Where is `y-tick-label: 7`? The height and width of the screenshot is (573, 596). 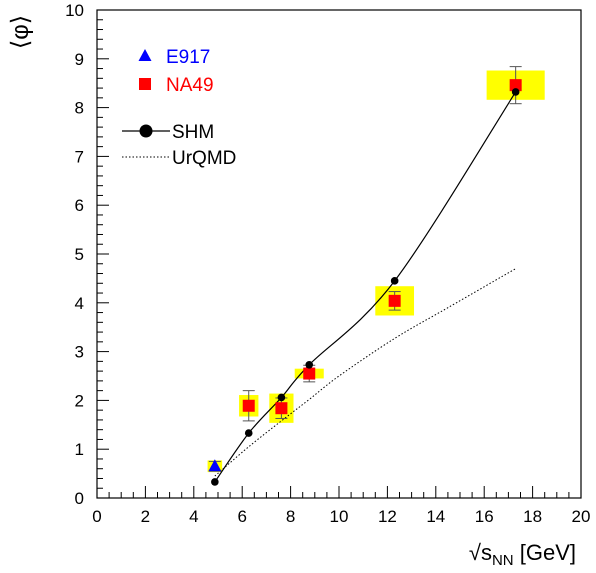
y-tick-label: 7 is located at coordinates (79, 156).